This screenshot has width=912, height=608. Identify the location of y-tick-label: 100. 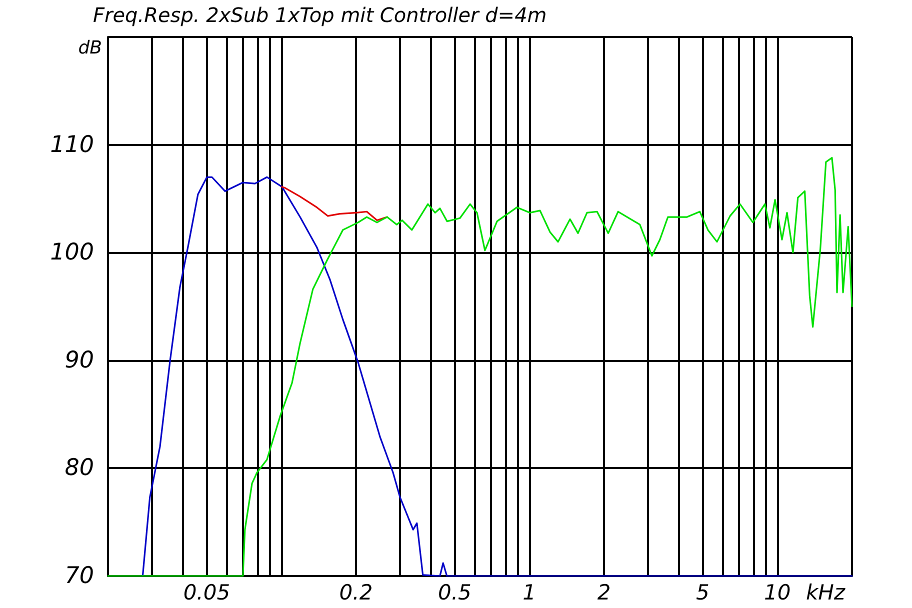
(72, 253).